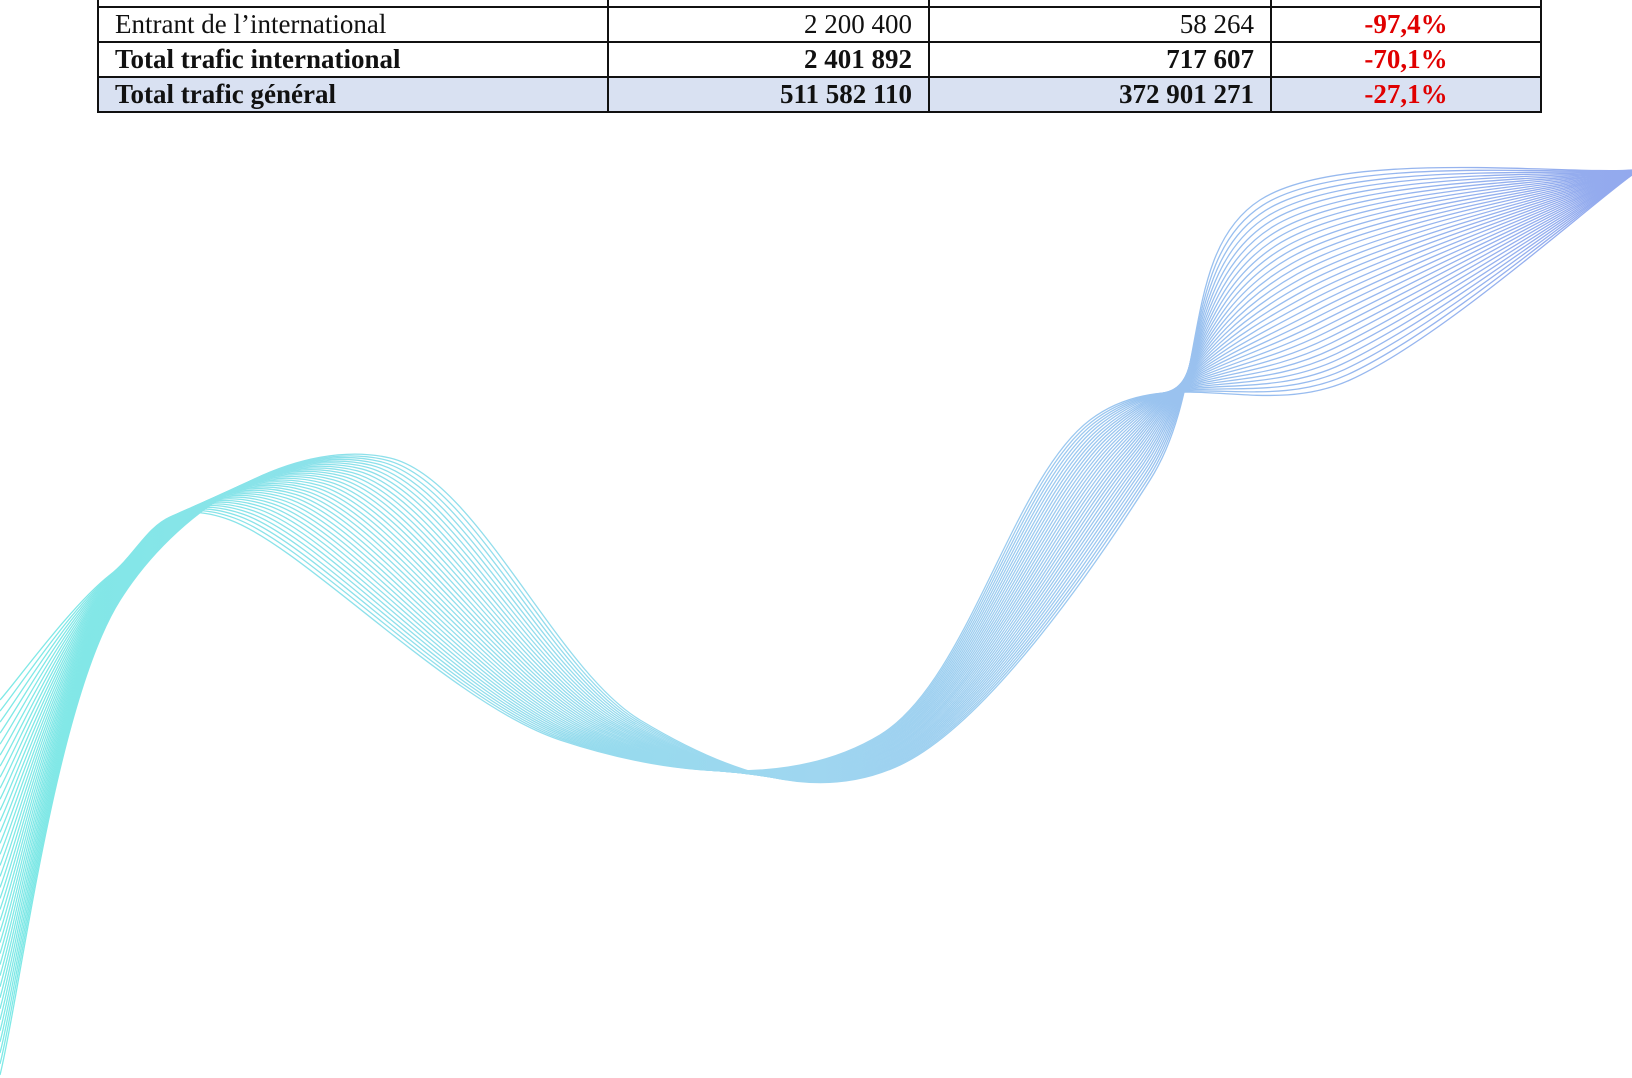 The image size is (1632, 1078). What do you see at coordinates (768, 59) in the screenshot?
I see `table-cell: 2 401 892` at bounding box center [768, 59].